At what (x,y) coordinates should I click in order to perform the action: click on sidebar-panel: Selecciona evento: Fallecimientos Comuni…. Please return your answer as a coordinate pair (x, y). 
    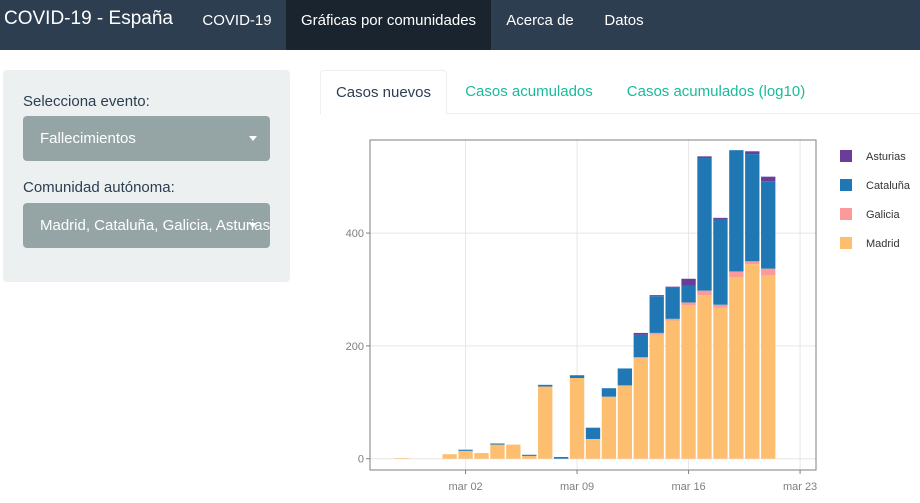
    Looking at the image, I should click on (146, 176).